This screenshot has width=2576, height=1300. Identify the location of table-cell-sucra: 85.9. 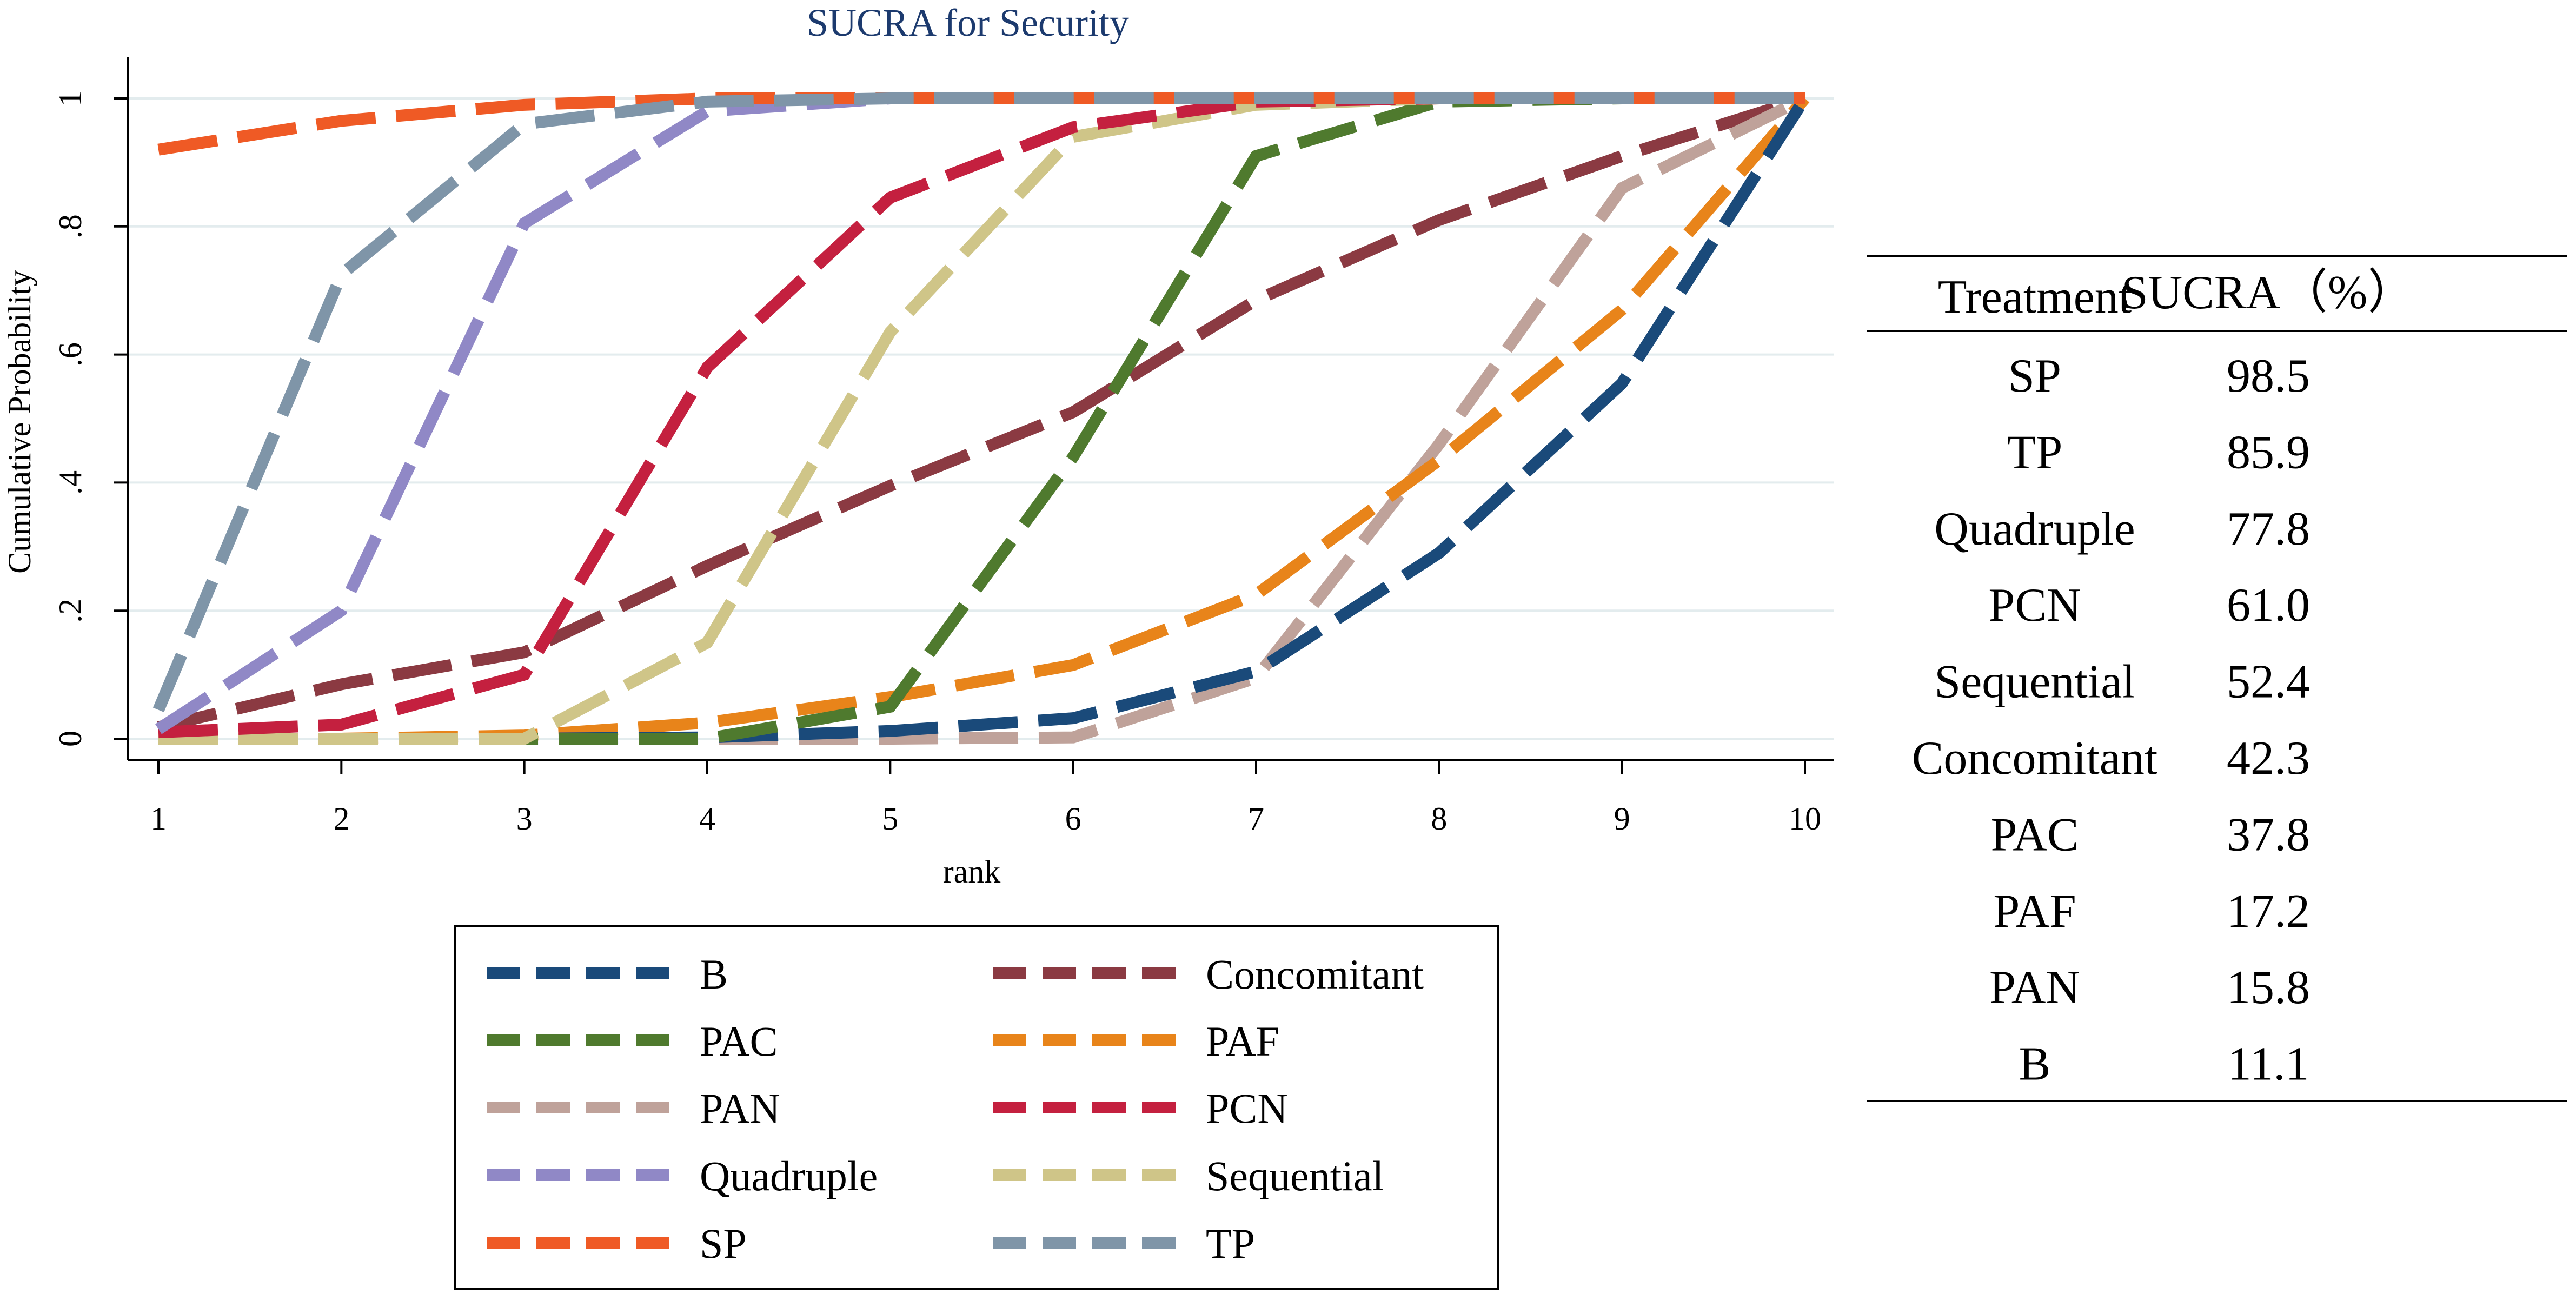
(2268, 452).